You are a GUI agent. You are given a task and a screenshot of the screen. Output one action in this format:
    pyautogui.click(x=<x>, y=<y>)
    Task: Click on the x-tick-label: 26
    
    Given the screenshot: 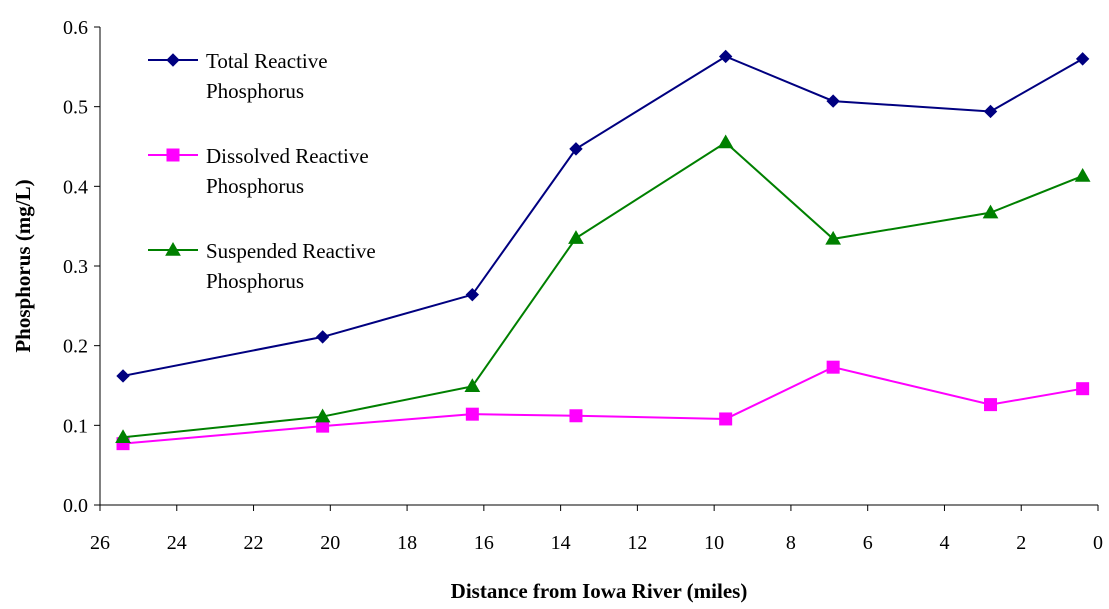 What is the action you would take?
    pyautogui.click(x=100, y=543)
    